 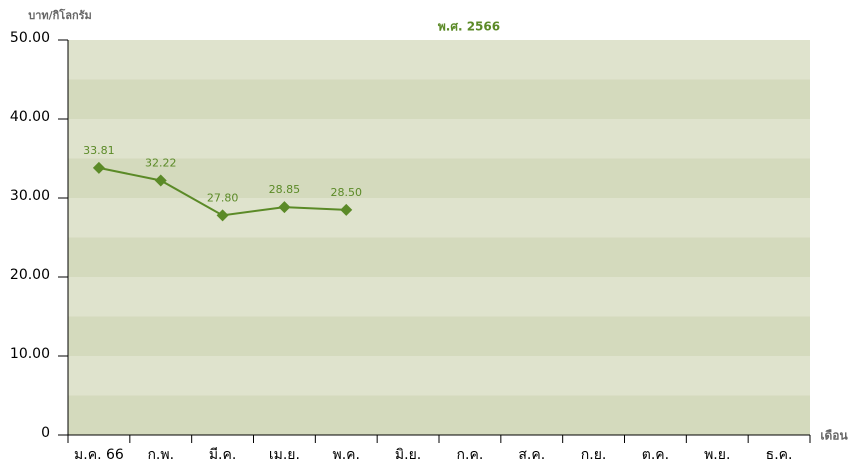 What do you see at coordinates (779, 455) in the screenshot?
I see `x-tick-label: ธ.ค.` at bounding box center [779, 455].